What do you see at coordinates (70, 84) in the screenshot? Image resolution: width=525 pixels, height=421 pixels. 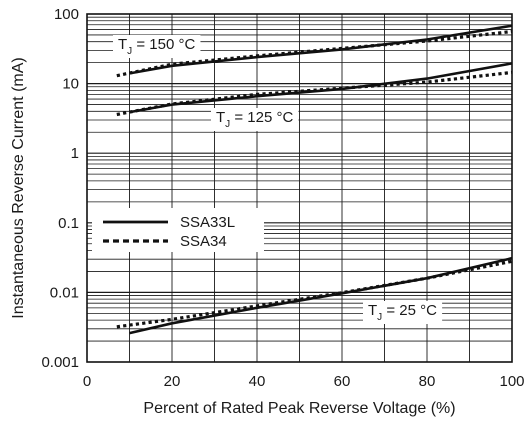 I see `y-tick-label: 10` at bounding box center [70, 84].